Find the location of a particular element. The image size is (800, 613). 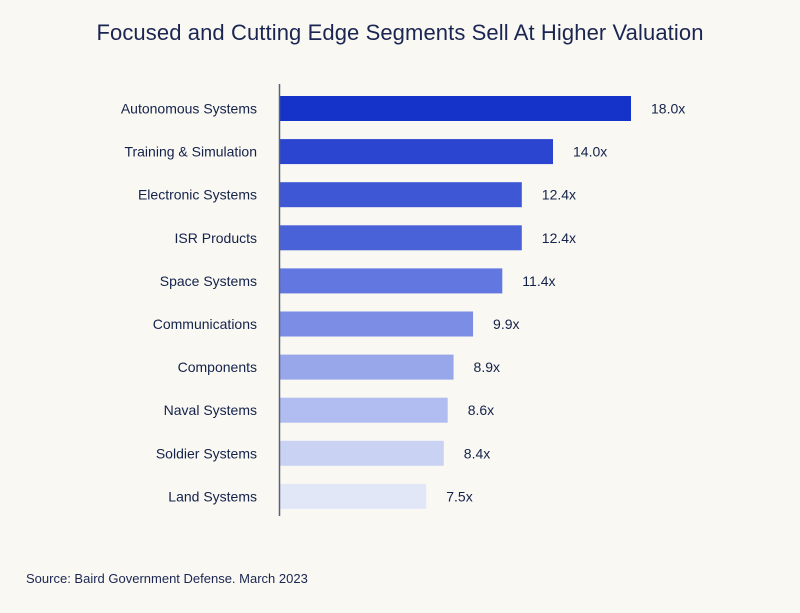

value-label: 18.0x is located at coordinates (668, 109).